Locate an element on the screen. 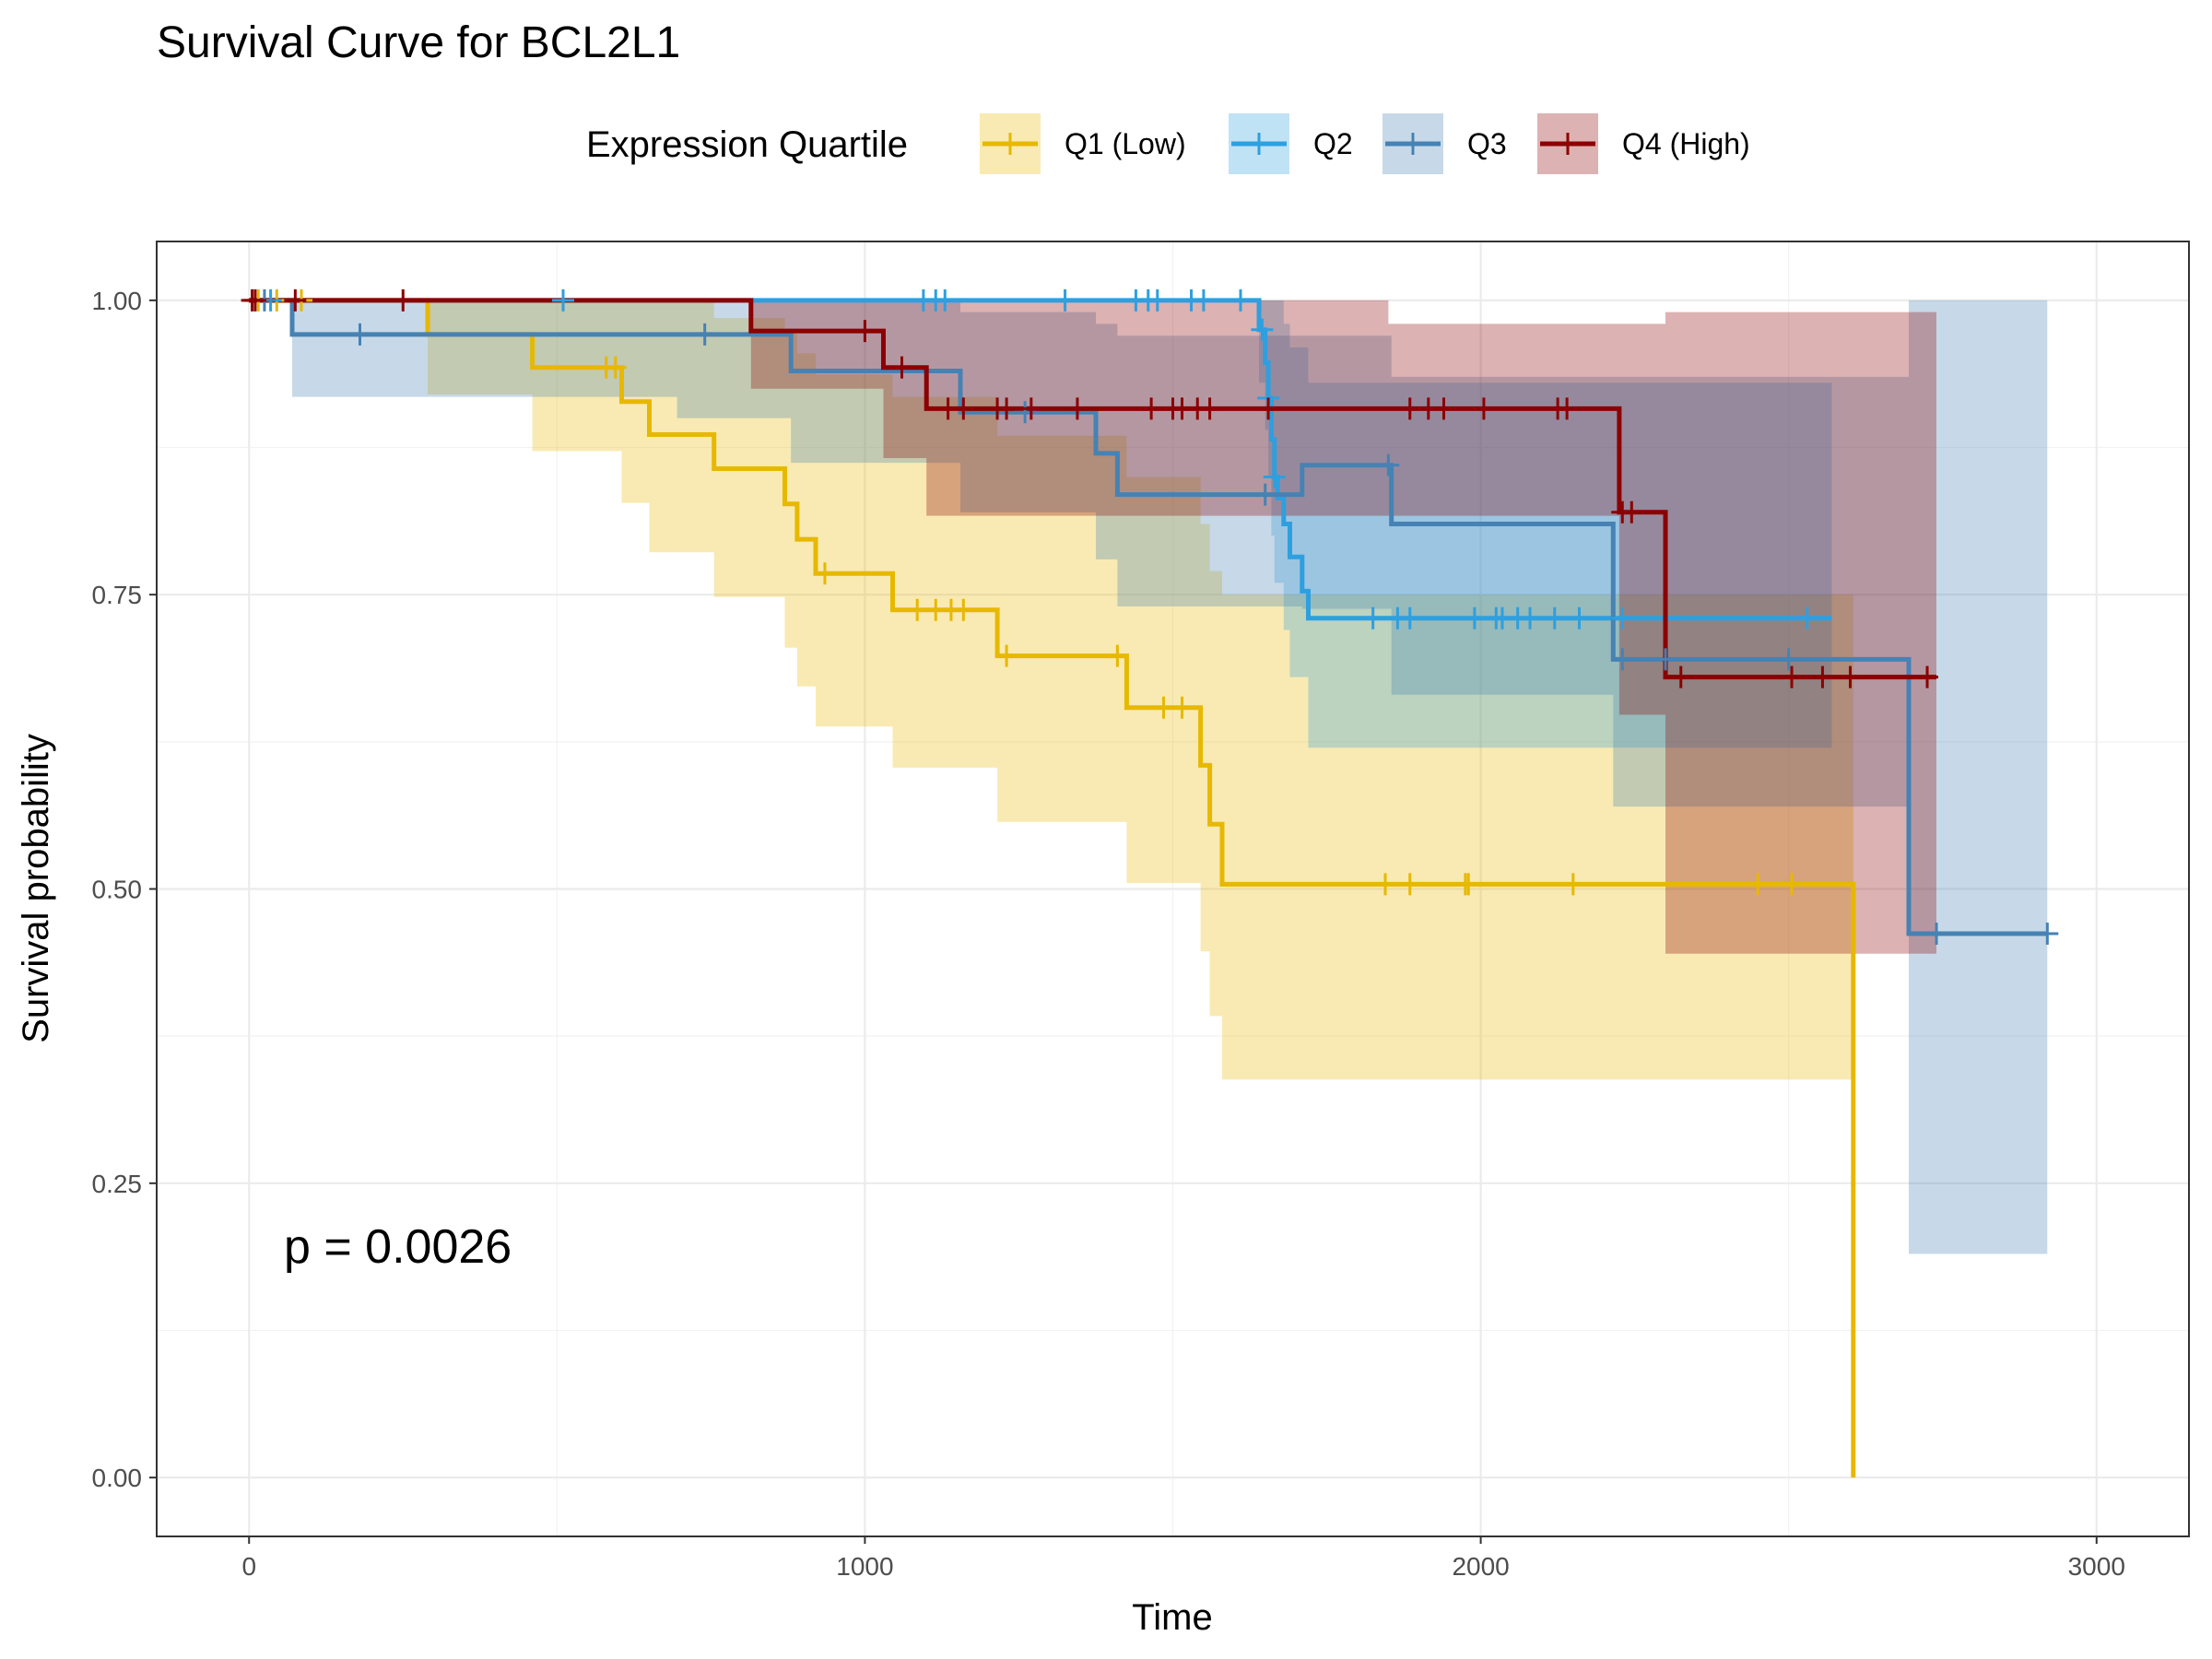 This screenshot has width=2212, height=1659. y-tick-label: 1.00 is located at coordinates (117, 301).